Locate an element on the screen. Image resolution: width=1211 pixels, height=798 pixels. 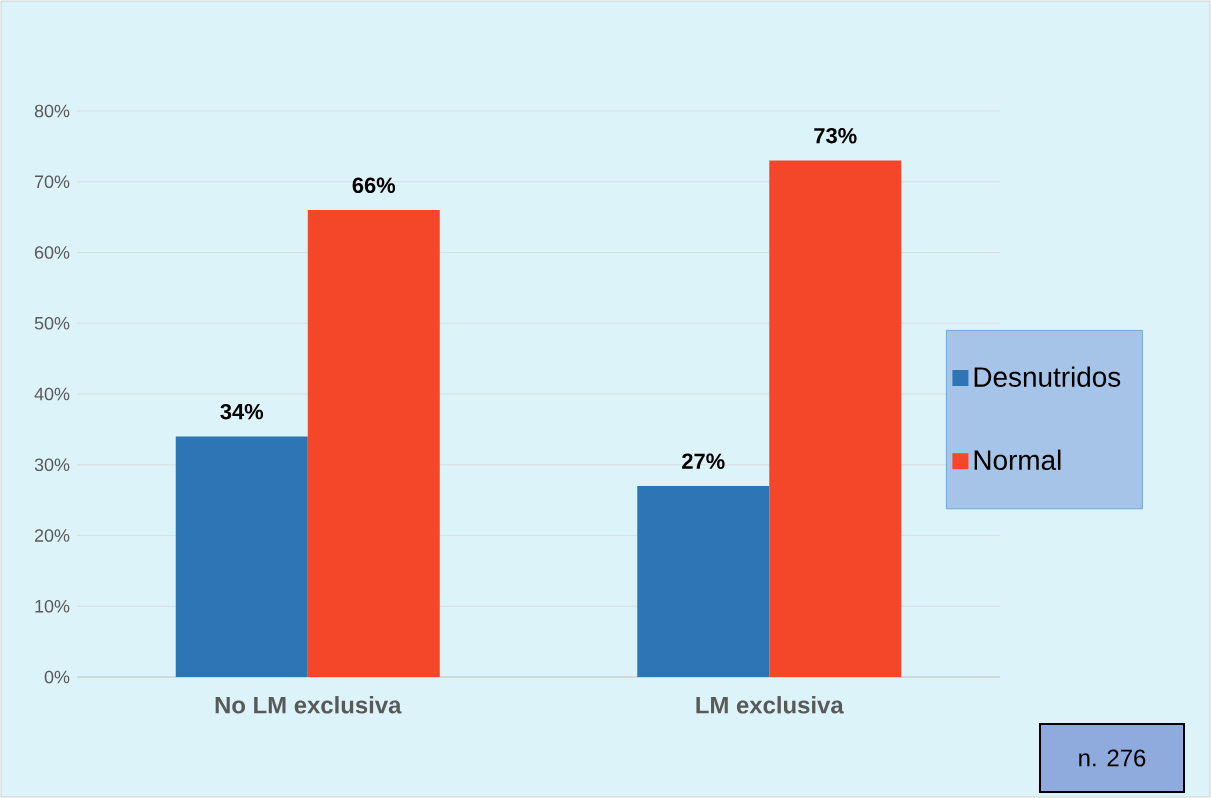
legend-label: Desnutridos is located at coordinates (1047, 376).